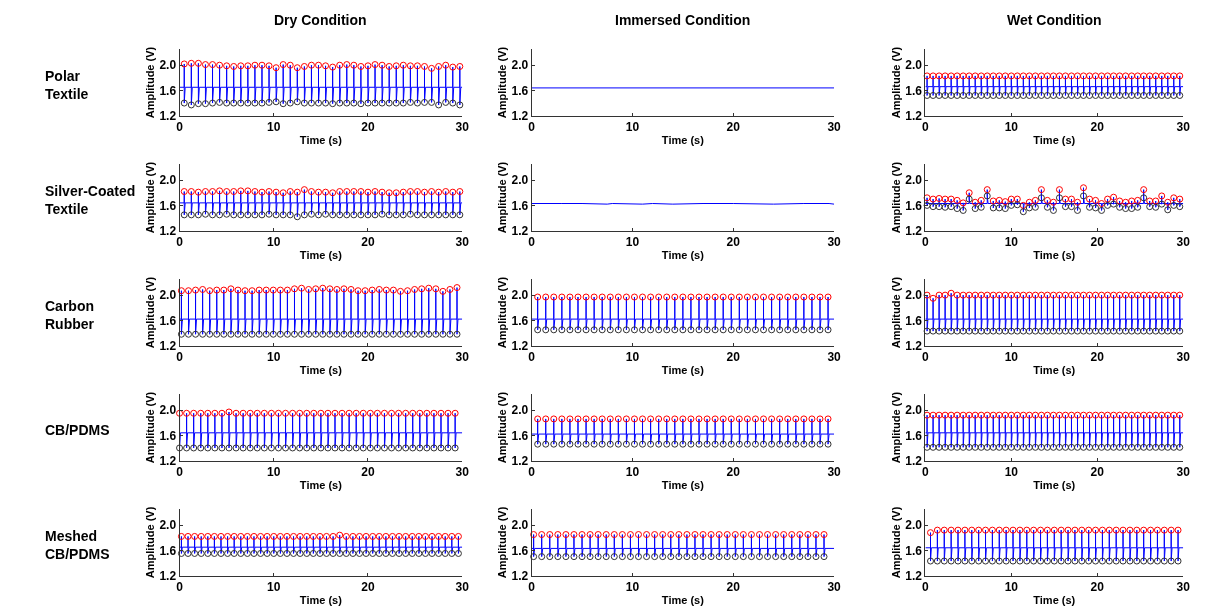  What do you see at coordinates (274, 586) in the screenshot?
I see `x-tick-label: 10` at bounding box center [274, 586].